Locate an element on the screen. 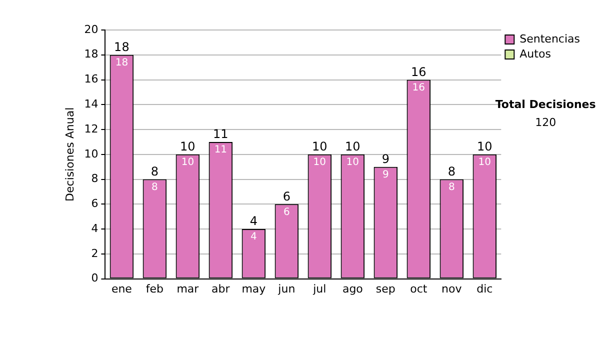 This screenshot has height=340, width=600. y-tick-label: 10 is located at coordinates (91, 153).